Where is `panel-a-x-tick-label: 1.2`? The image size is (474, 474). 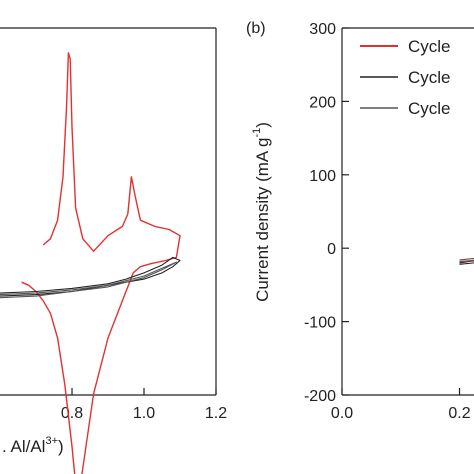 panel-a-x-tick-label: 1.2 is located at coordinates (216, 413).